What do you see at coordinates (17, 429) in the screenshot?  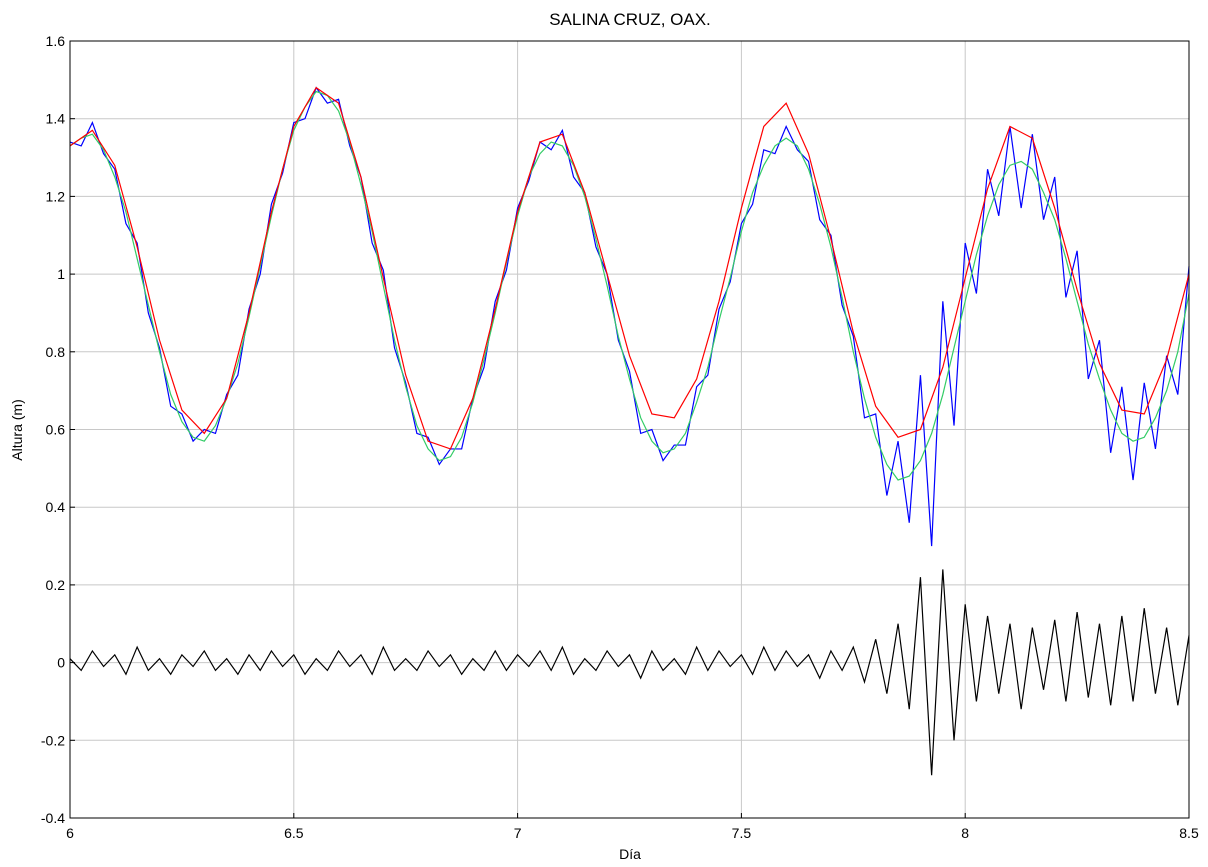 I see `y-axis-label: Altura (m)` at bounding box center [17, 429].